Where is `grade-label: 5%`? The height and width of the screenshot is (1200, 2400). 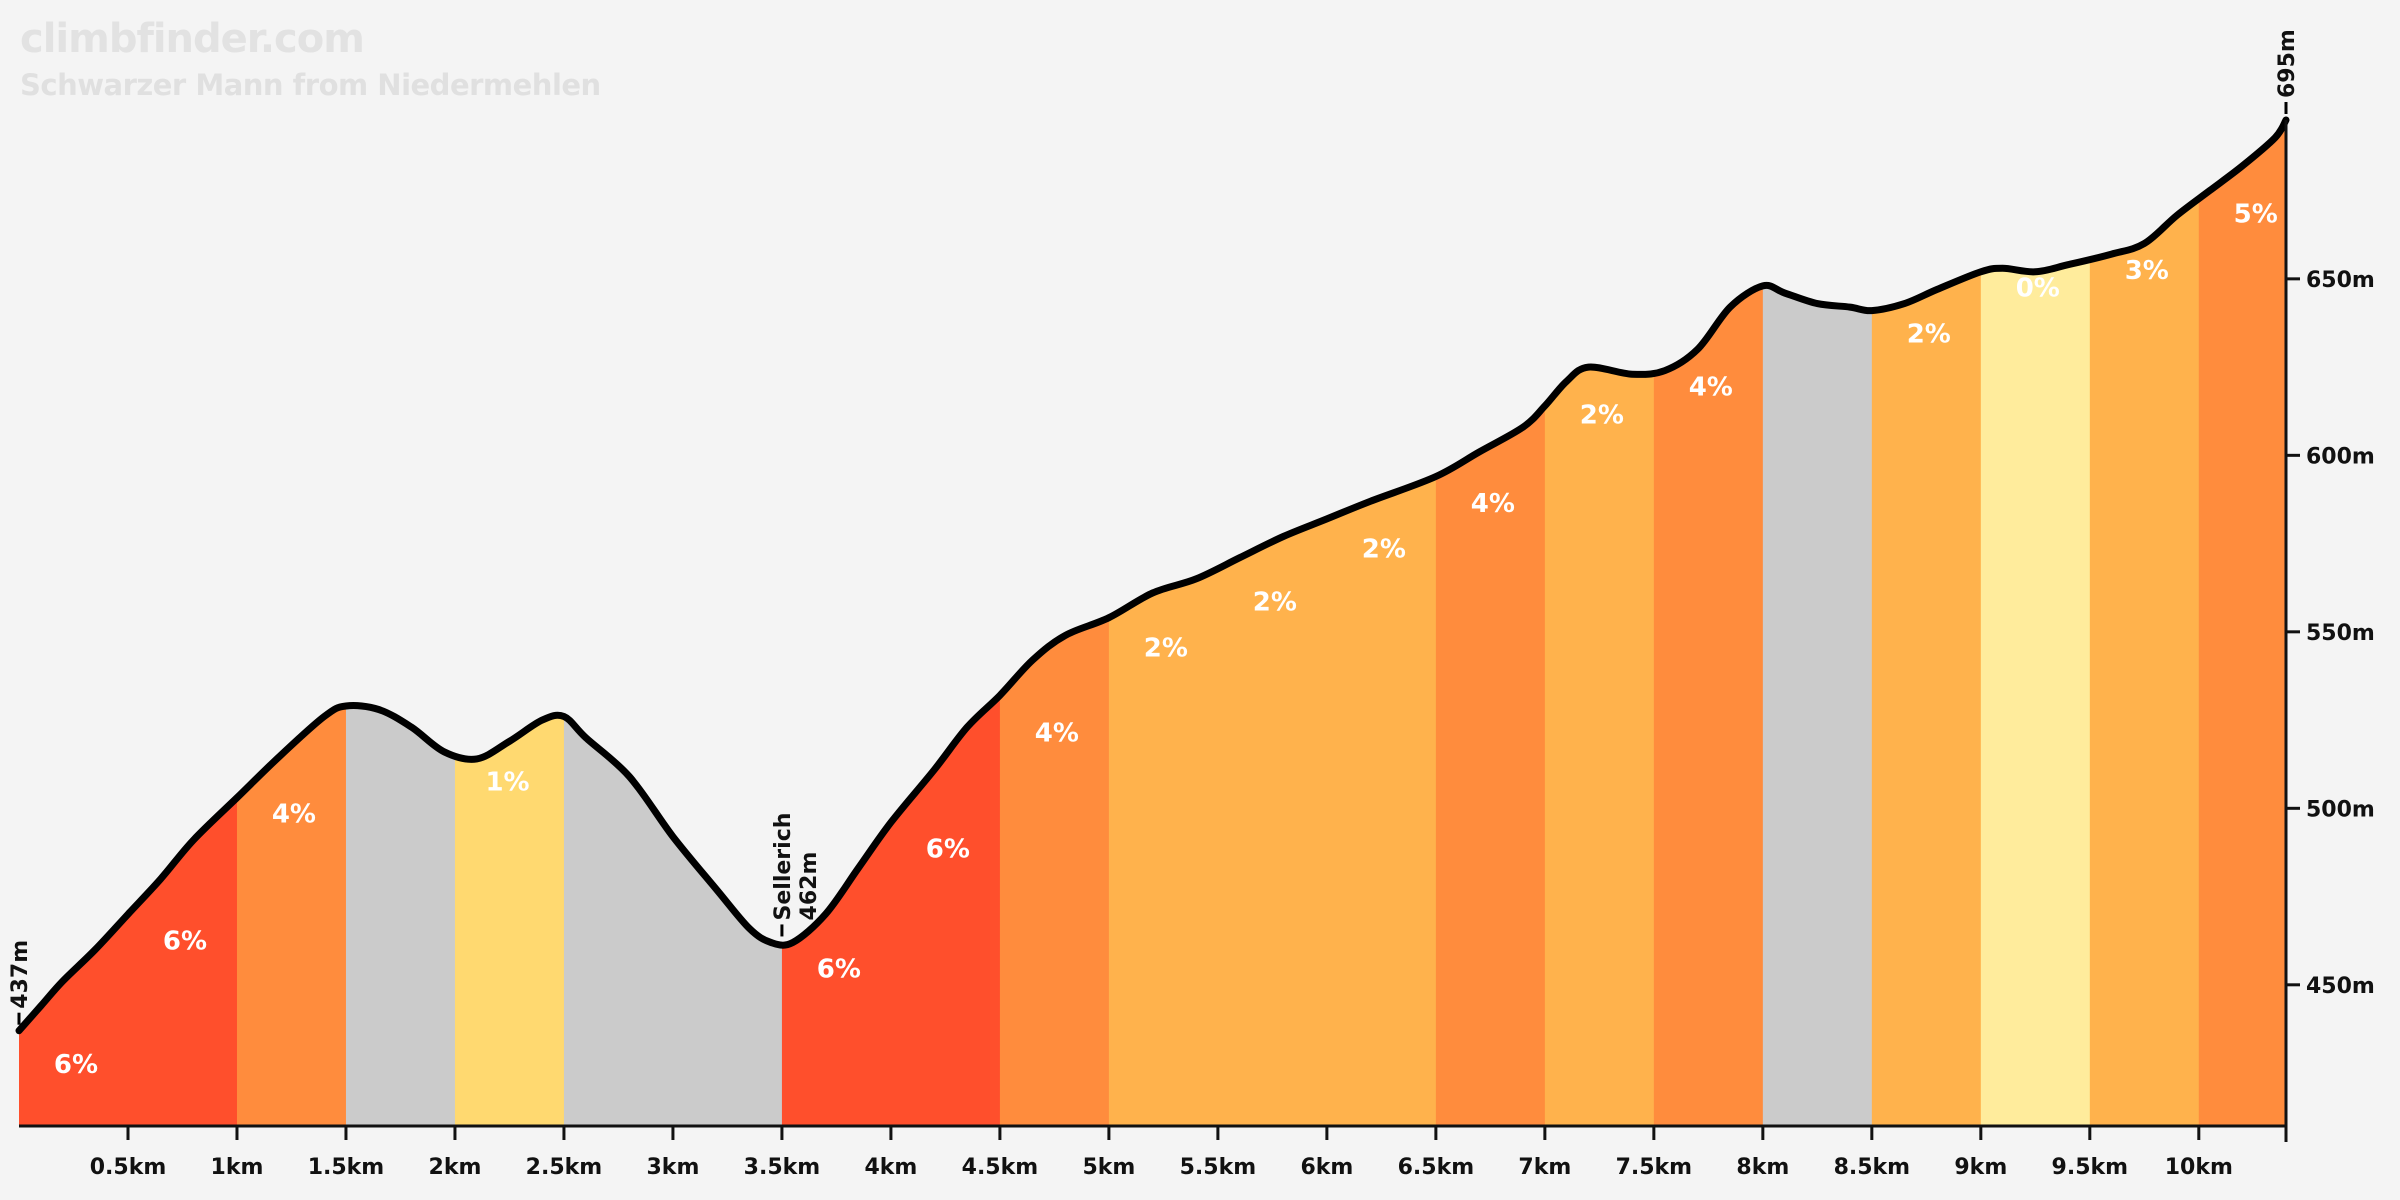
grade-label: 5% is located at coordinates (2256, 214).